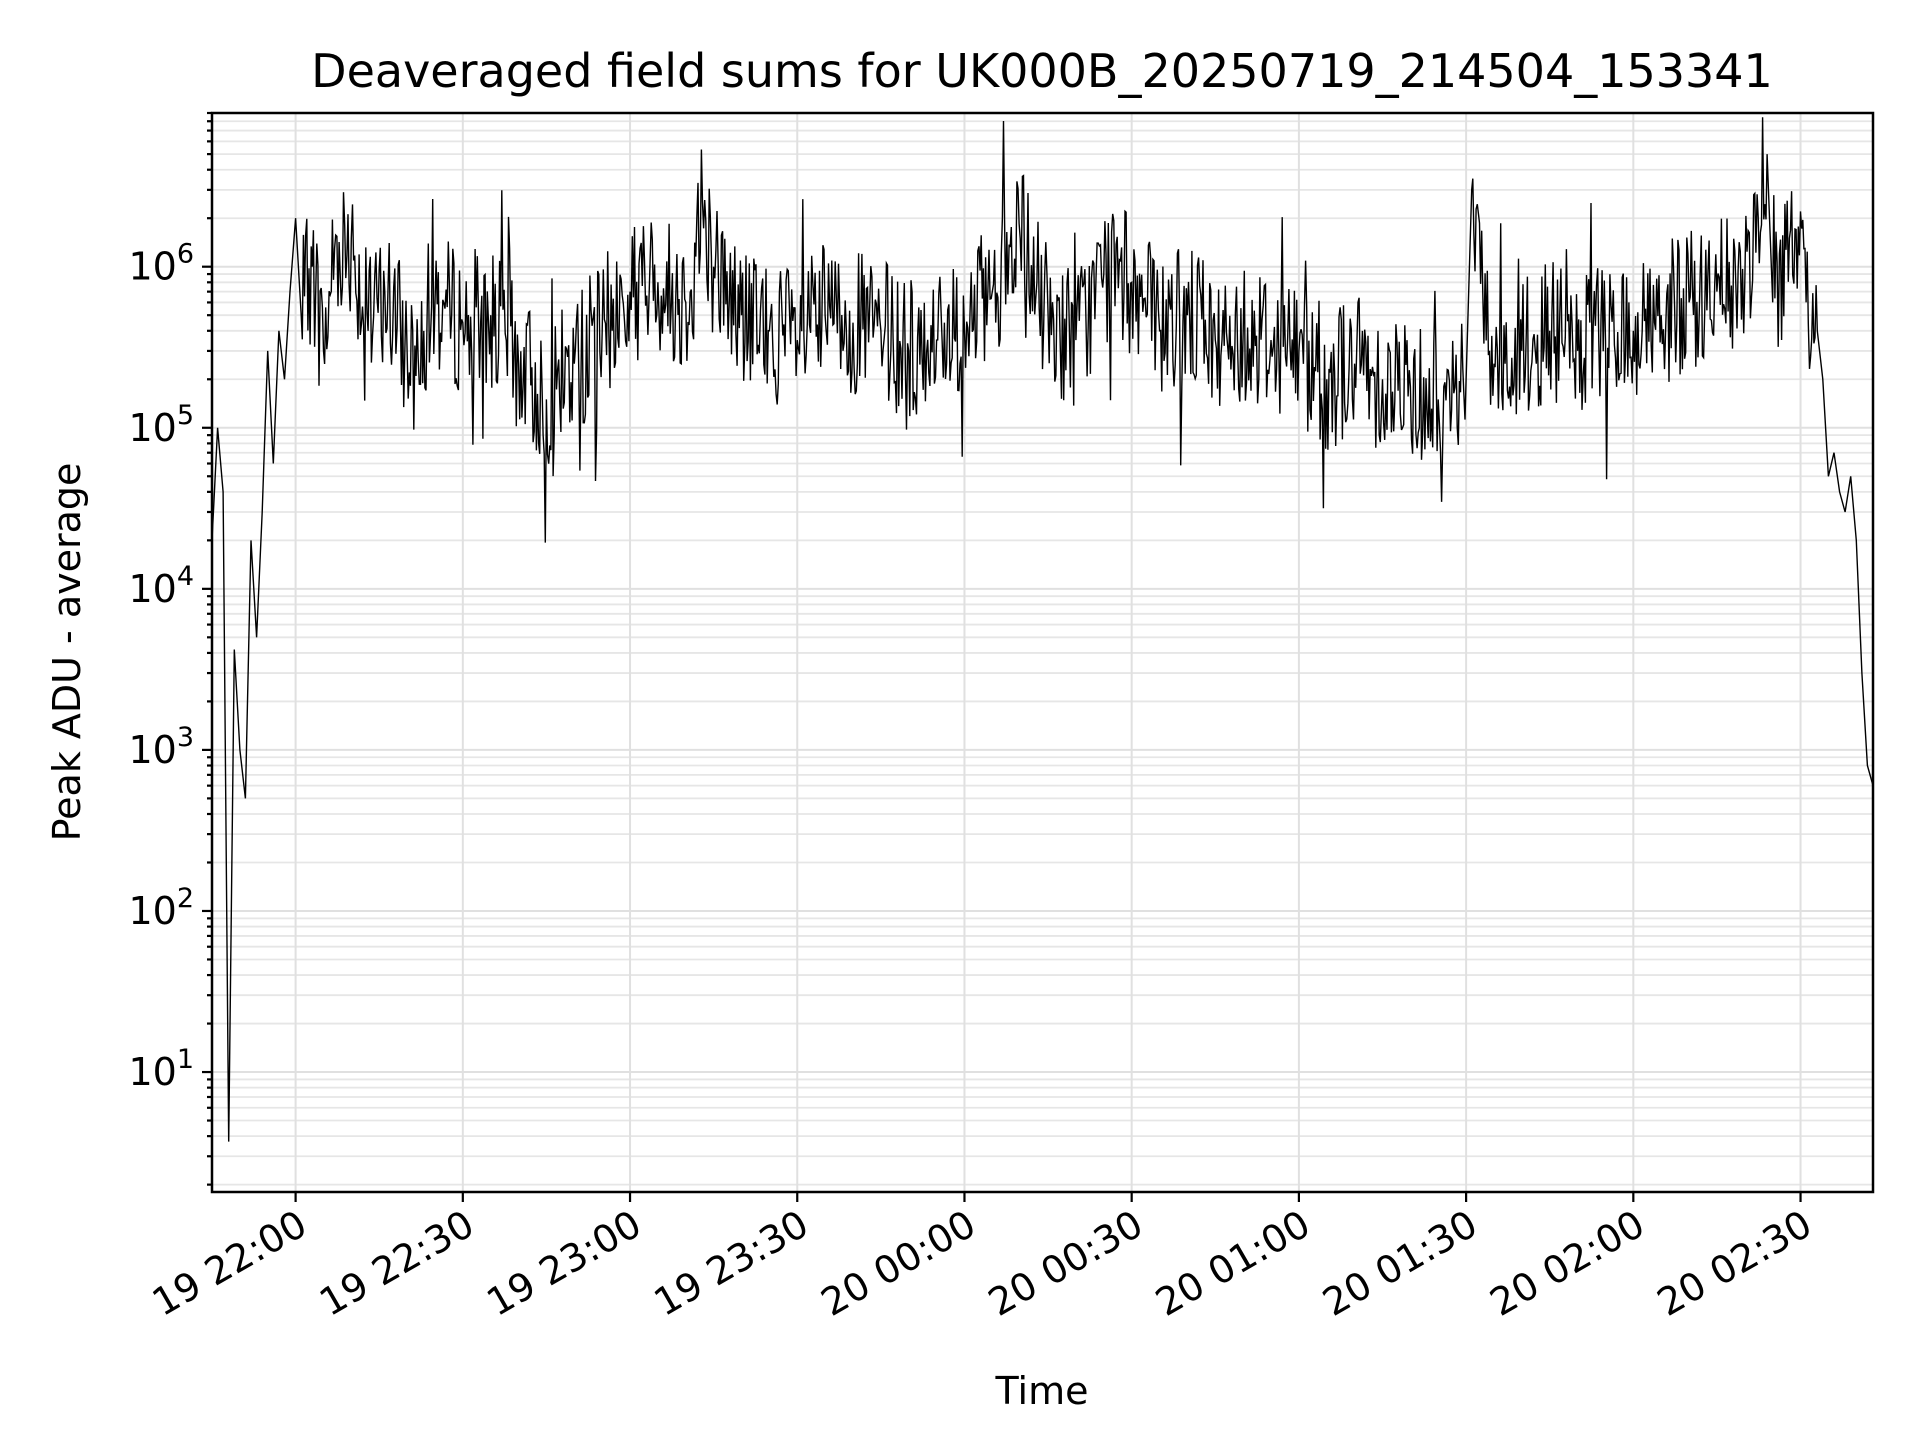 This screenshot has height=1440, width=1920. I want to click on y-tick-exponent: 3, so click(185, 737).